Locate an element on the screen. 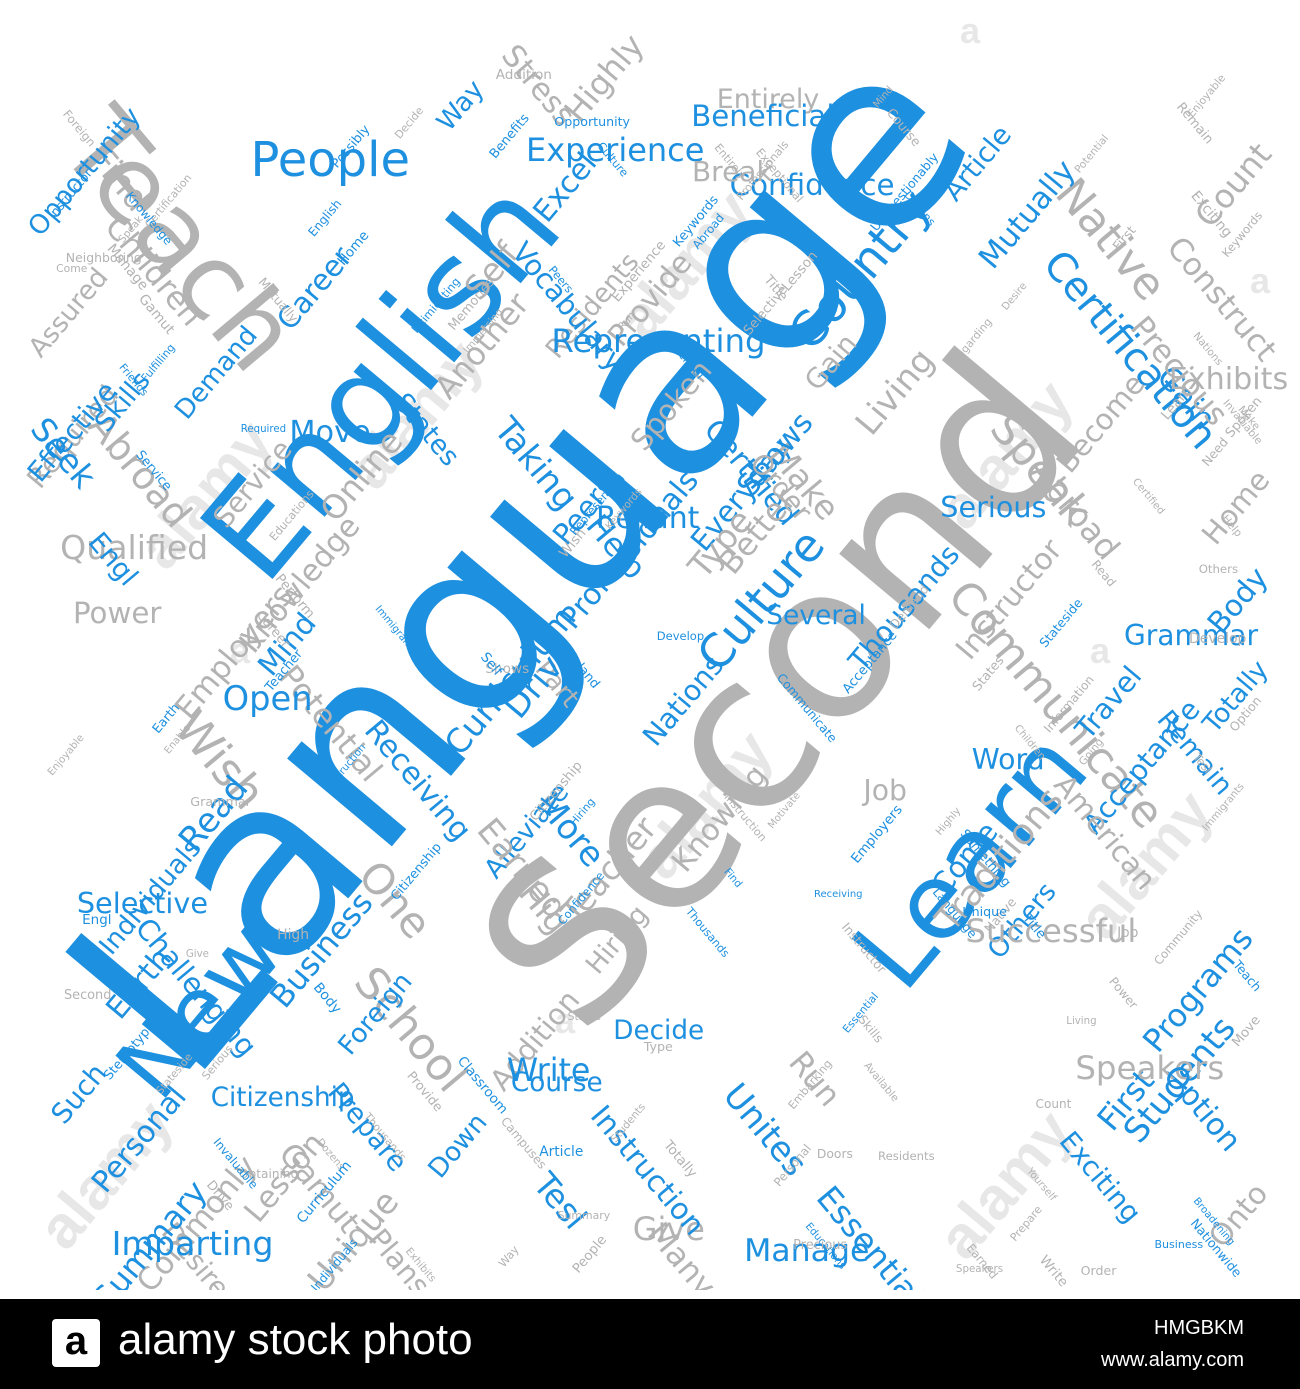 The image size is (1300, 1389). cloud-word: Opportunity is located at coordinates (592, 122).